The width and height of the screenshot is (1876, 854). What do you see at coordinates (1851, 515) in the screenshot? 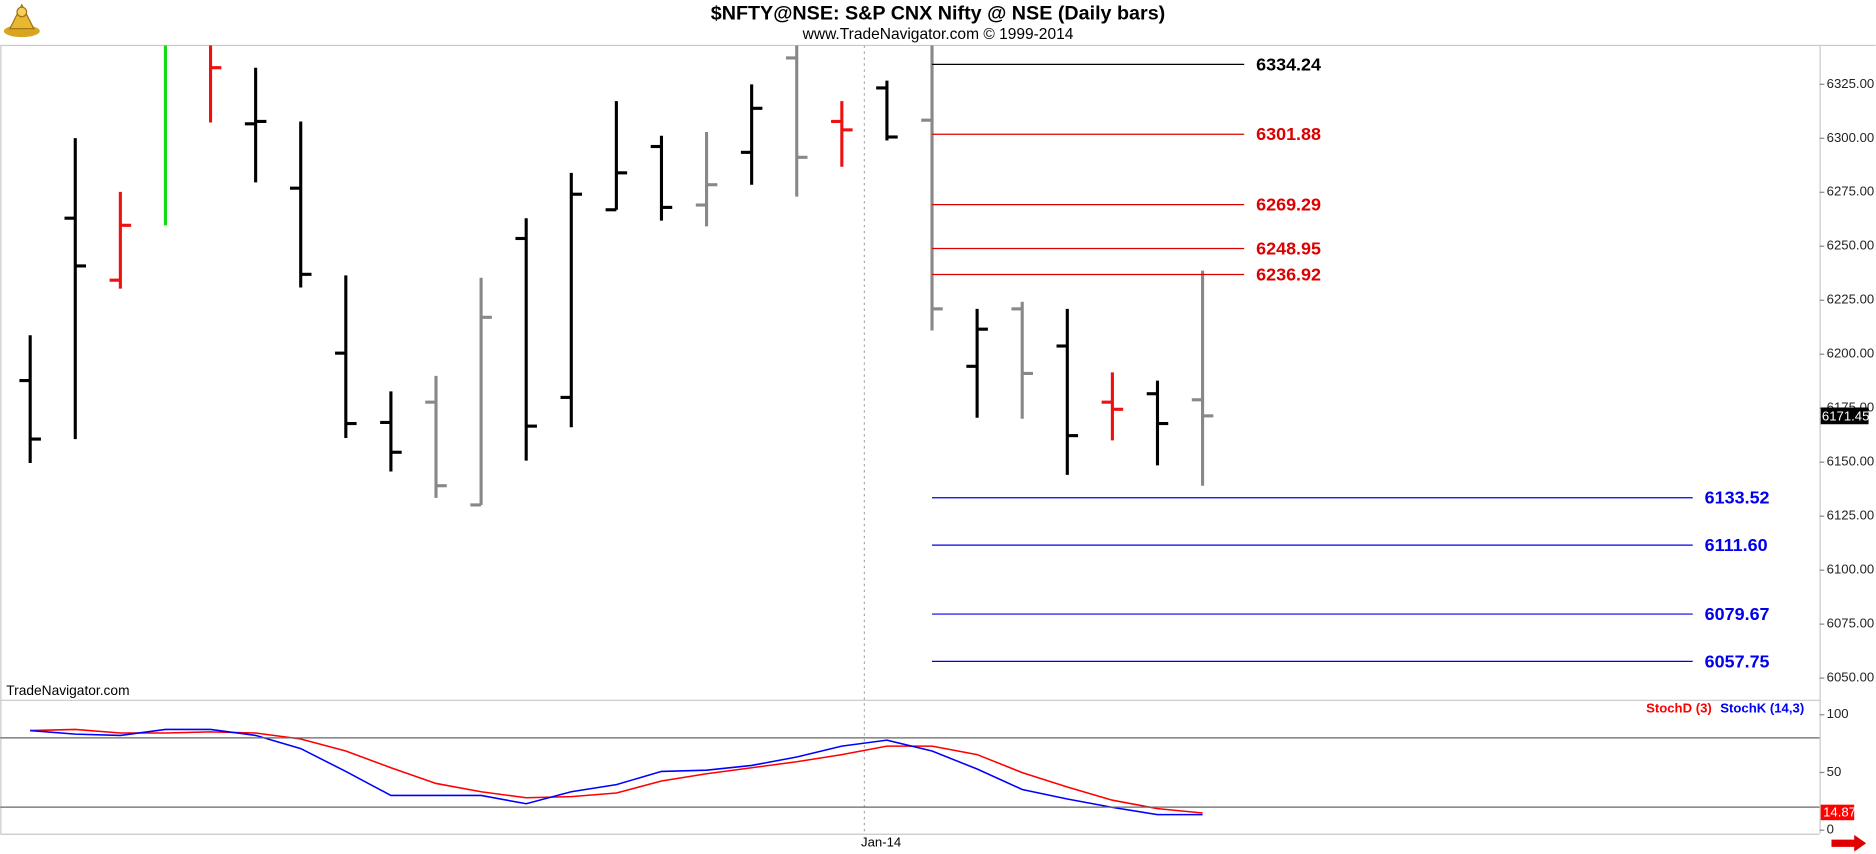
I see `y-tick-label: 6125.00` at bounding box center [1851, 515].